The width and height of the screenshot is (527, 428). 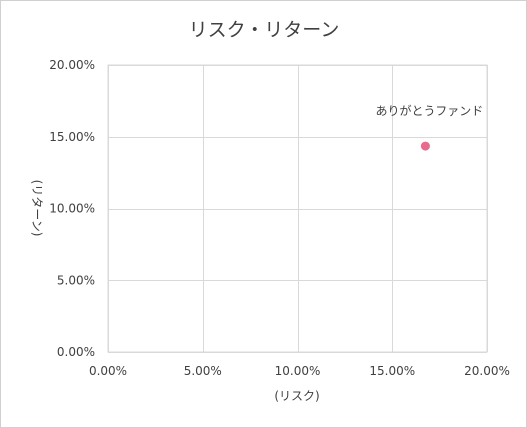 What do you see at coordinates (72, 137) in the screenshot?
I see `y-tick-label: 15.00%` at bounding box center [72, 137].